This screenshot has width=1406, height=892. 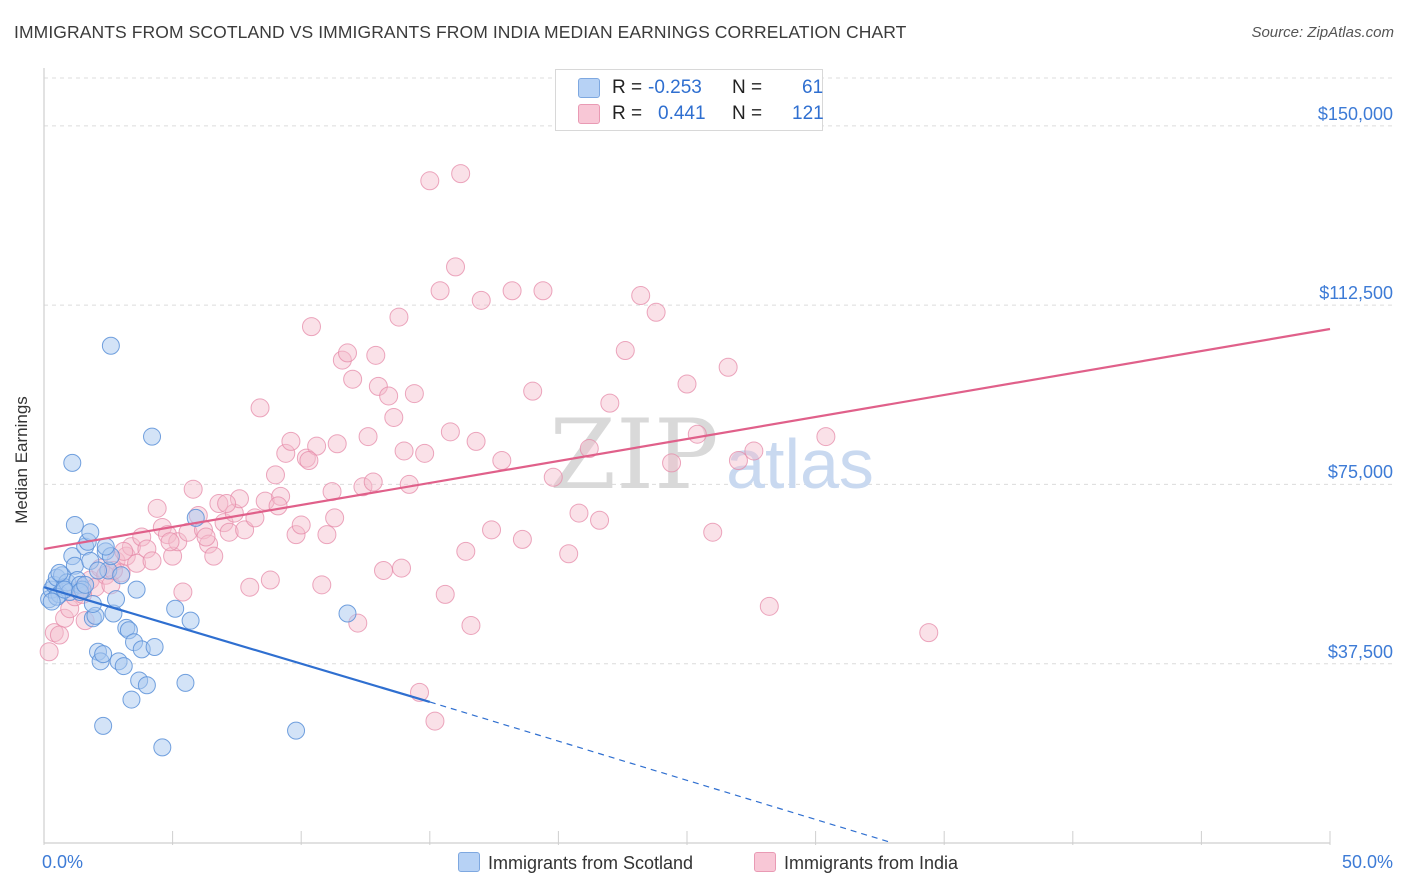 I want to click on y-tick-label: $112,500, so click(x=1356, y=293).